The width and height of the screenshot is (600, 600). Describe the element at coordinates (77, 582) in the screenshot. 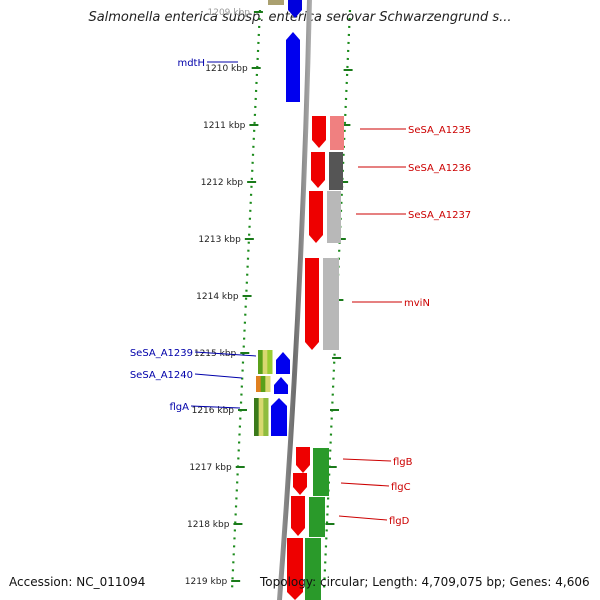

I see `accession-label: Accession: NC_011094` at that location.